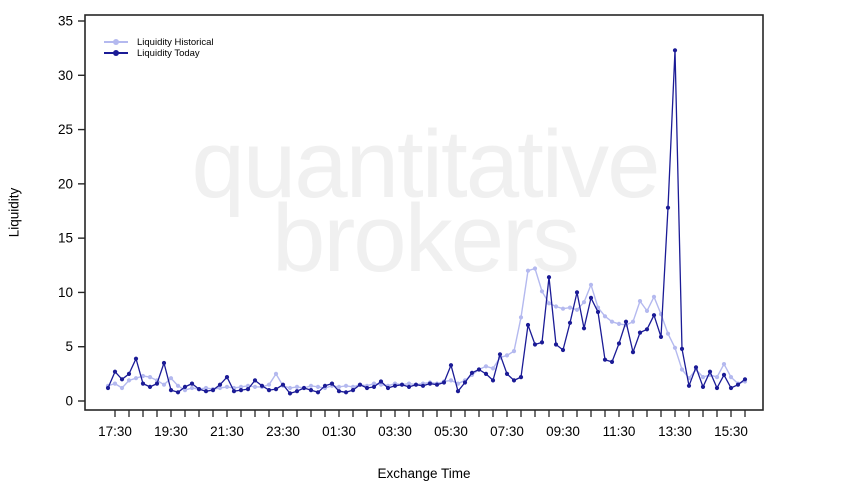 This screenshot has height=500, width=850. Describe the element at coordinates (14, 212) in the screenshot. I see `y-axis-title: Liquidity` at that location.